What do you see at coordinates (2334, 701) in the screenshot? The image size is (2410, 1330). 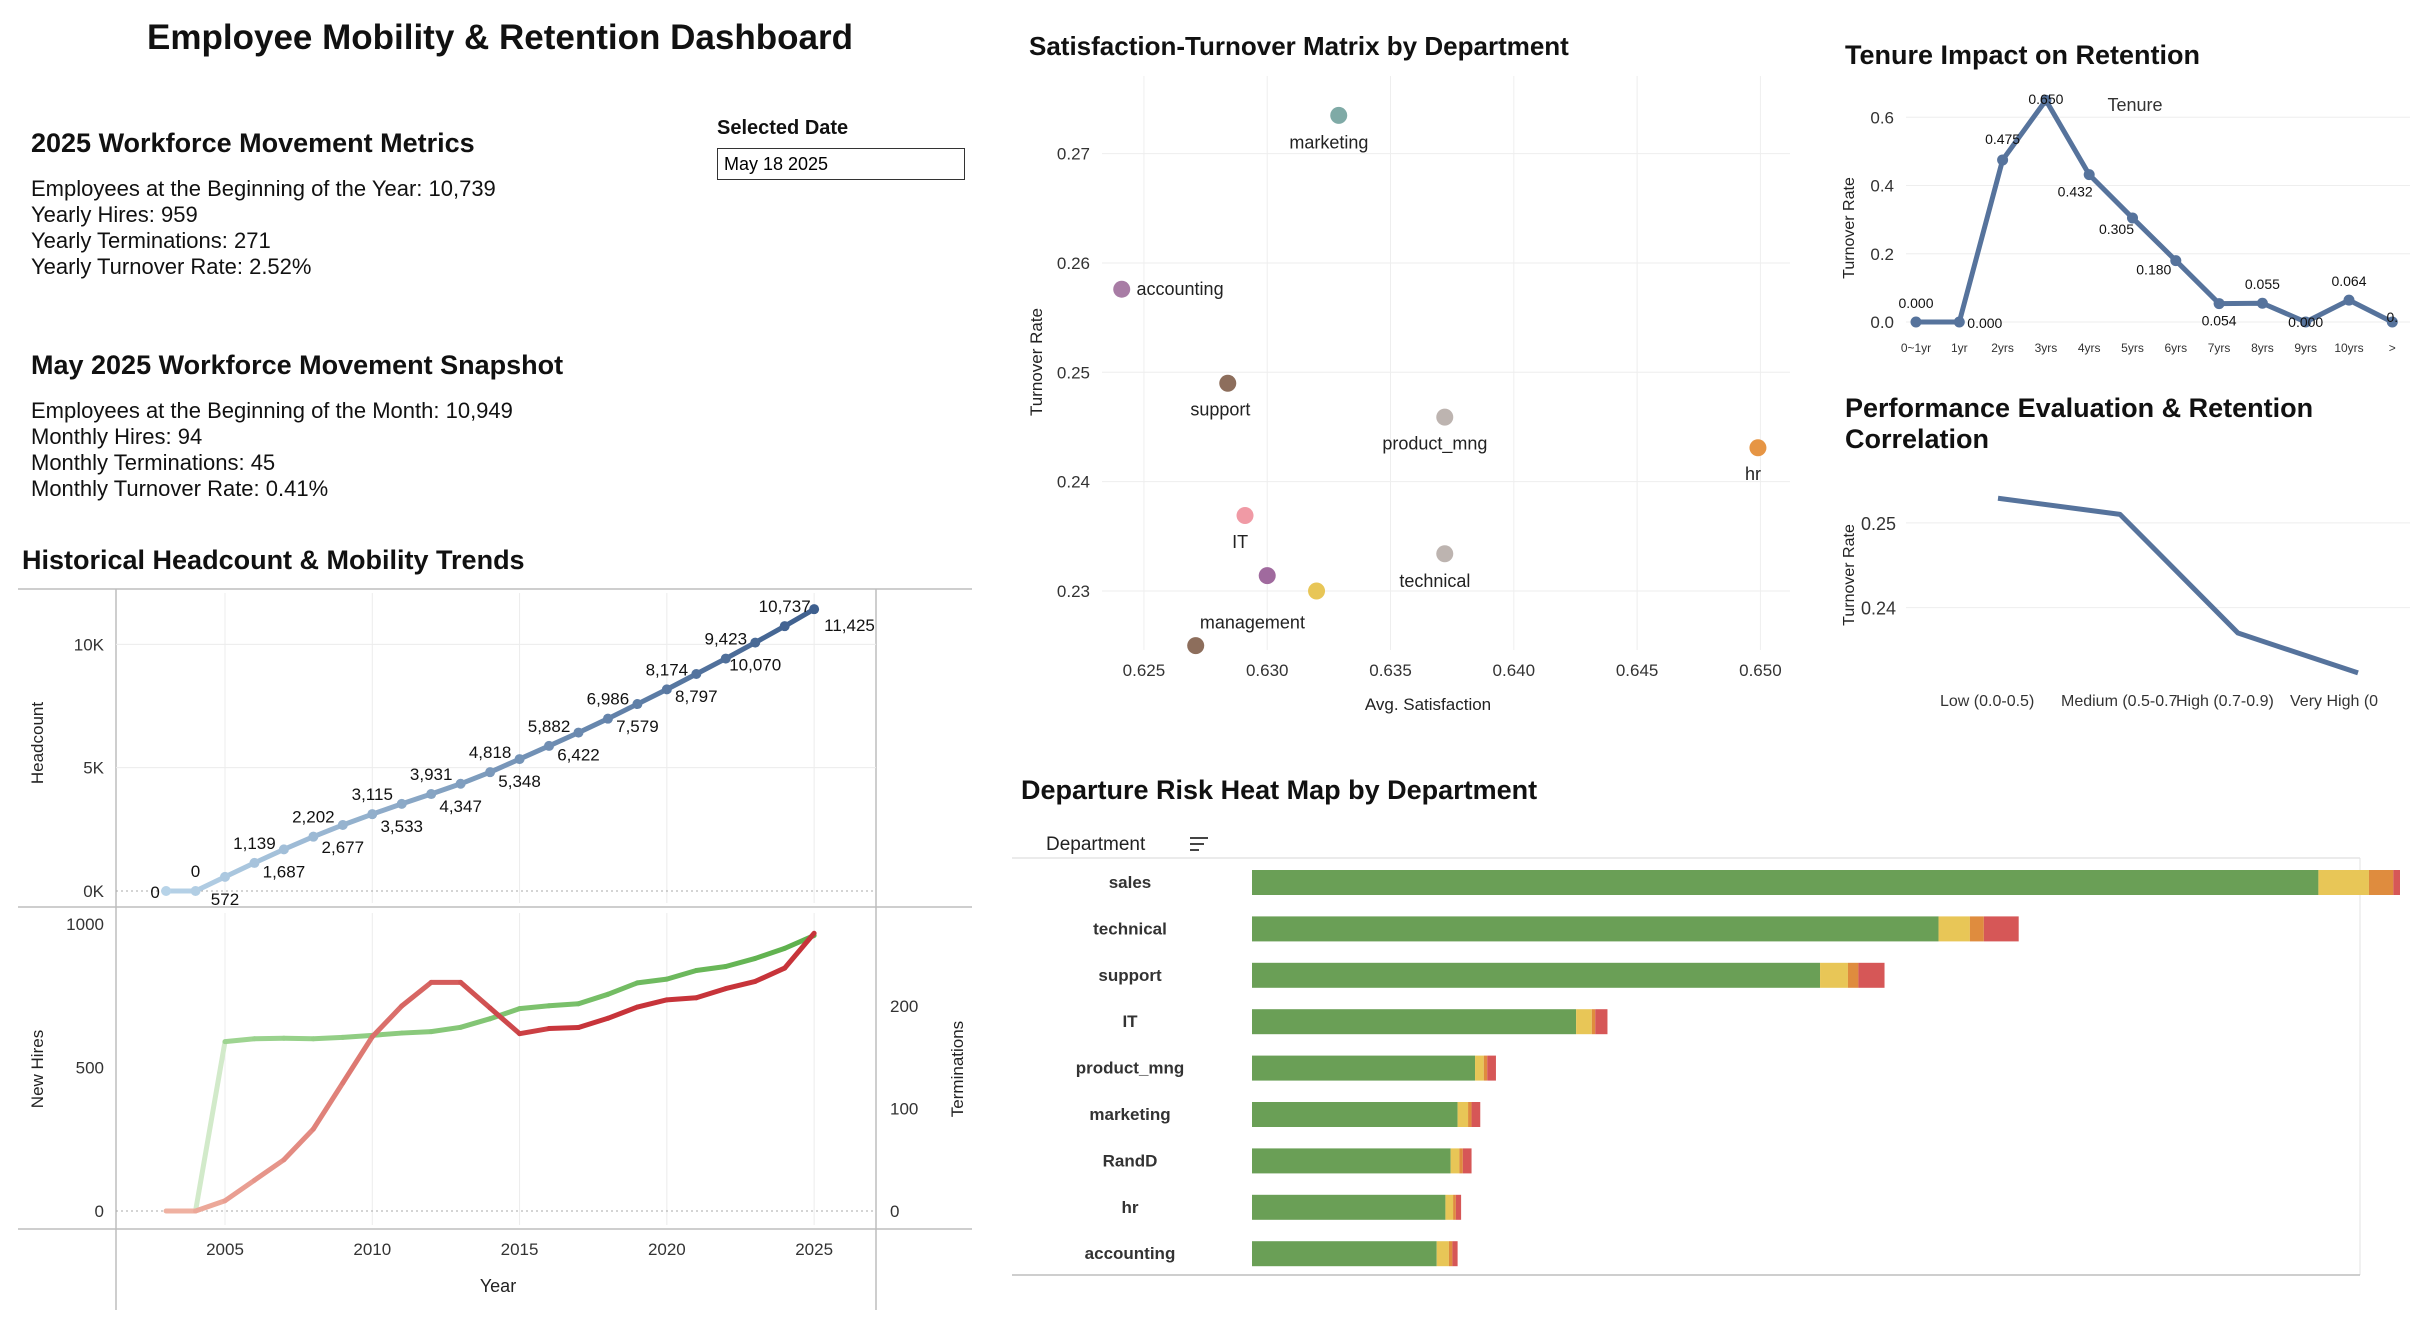 I see `performance-x-tick: Very High (0` at bounding box center [2334, 701].